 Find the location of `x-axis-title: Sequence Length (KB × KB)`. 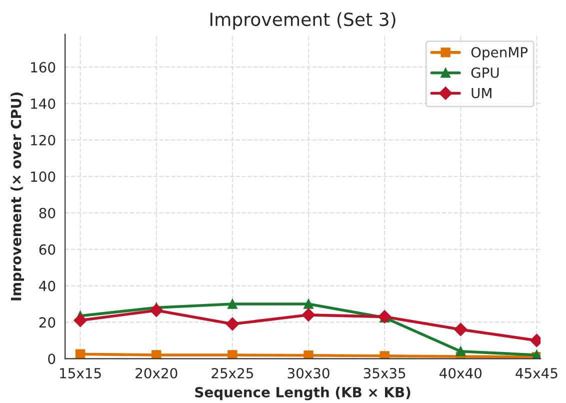

x-axis-title: Sequence Length (KB × KB) is located at coordinates (302, 393).